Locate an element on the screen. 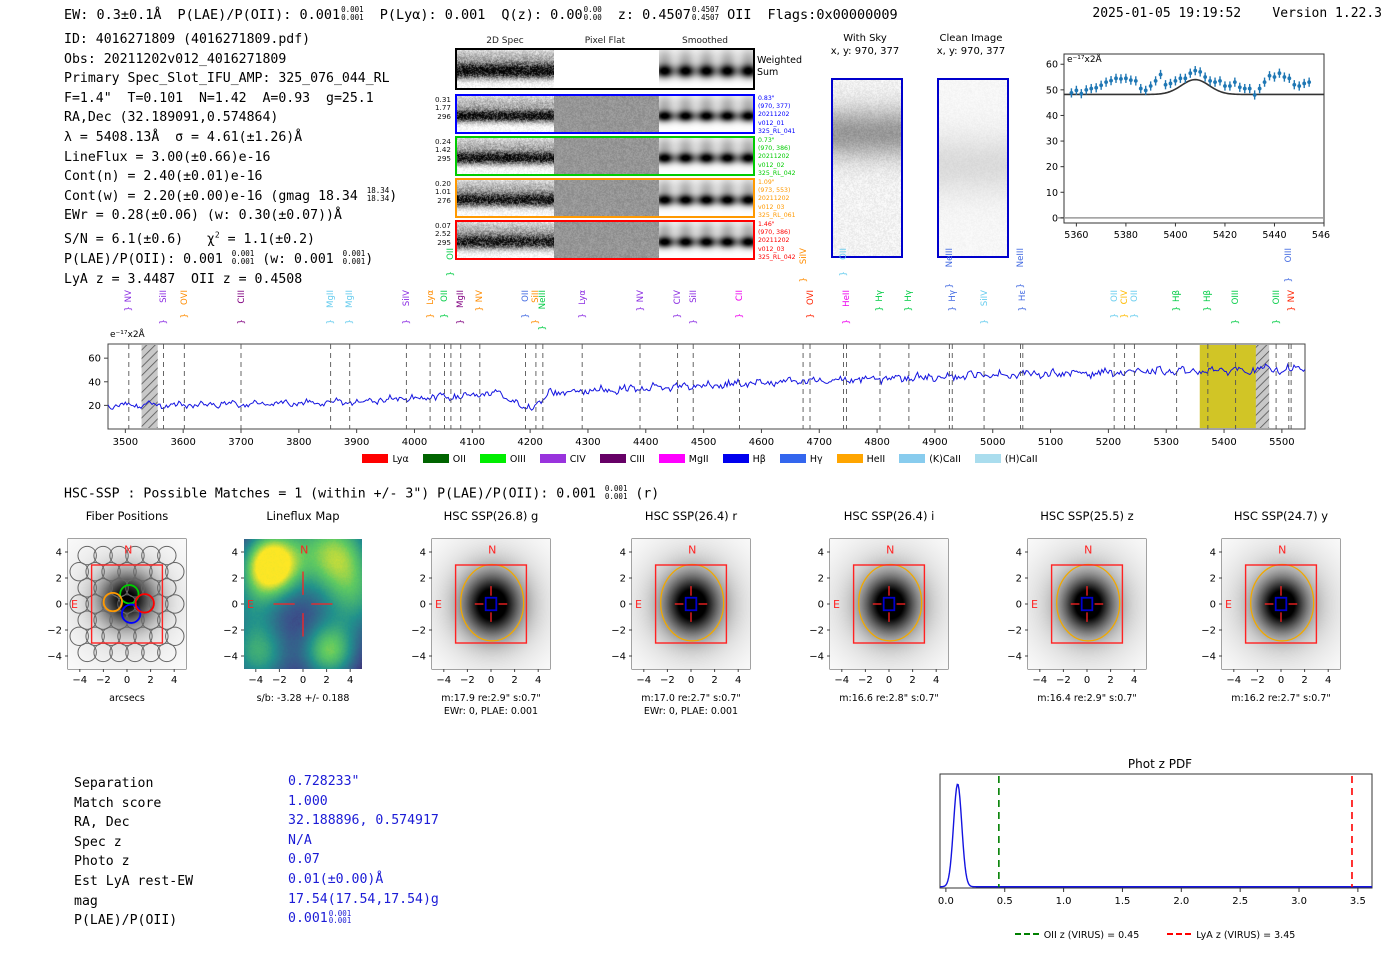 This screenshot has width=1400, height=953. info-id: ID: 4016271809 (4016271809.pdf) is located at coordinates (187, 39).